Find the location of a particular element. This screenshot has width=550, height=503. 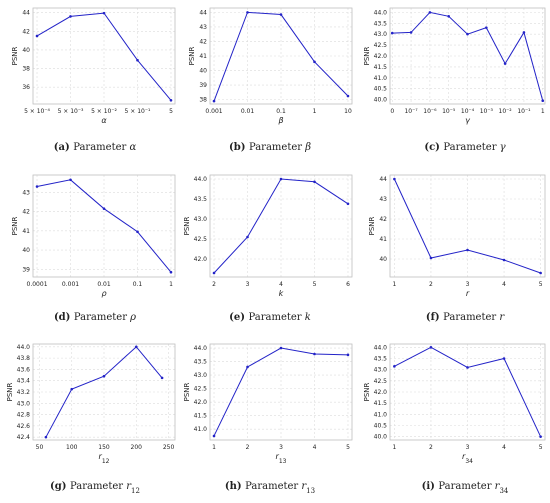

x-axis-label: α is located at coordinates (104, 120).